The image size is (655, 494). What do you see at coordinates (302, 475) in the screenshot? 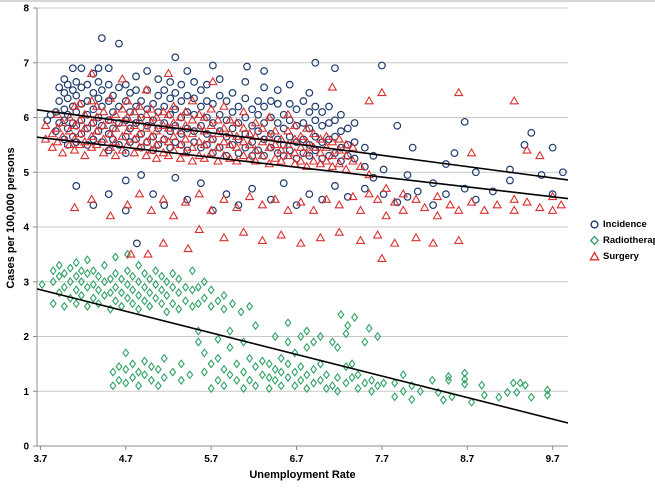
I see `x-axis-title: Unemployment Rate` at bounding box center [302, 475].